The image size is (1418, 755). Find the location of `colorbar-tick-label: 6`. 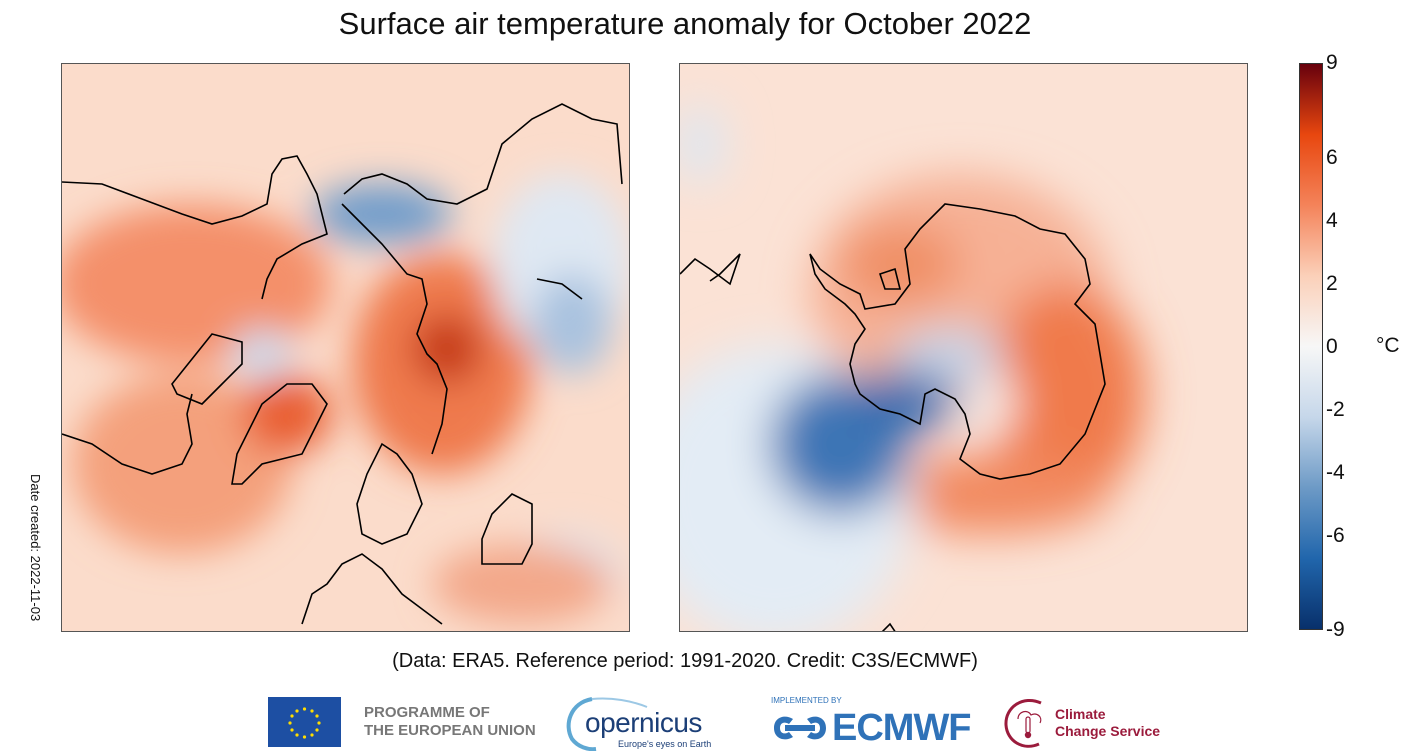

colorbar-tick-label: 6 is located at coordinates (1332, 157).